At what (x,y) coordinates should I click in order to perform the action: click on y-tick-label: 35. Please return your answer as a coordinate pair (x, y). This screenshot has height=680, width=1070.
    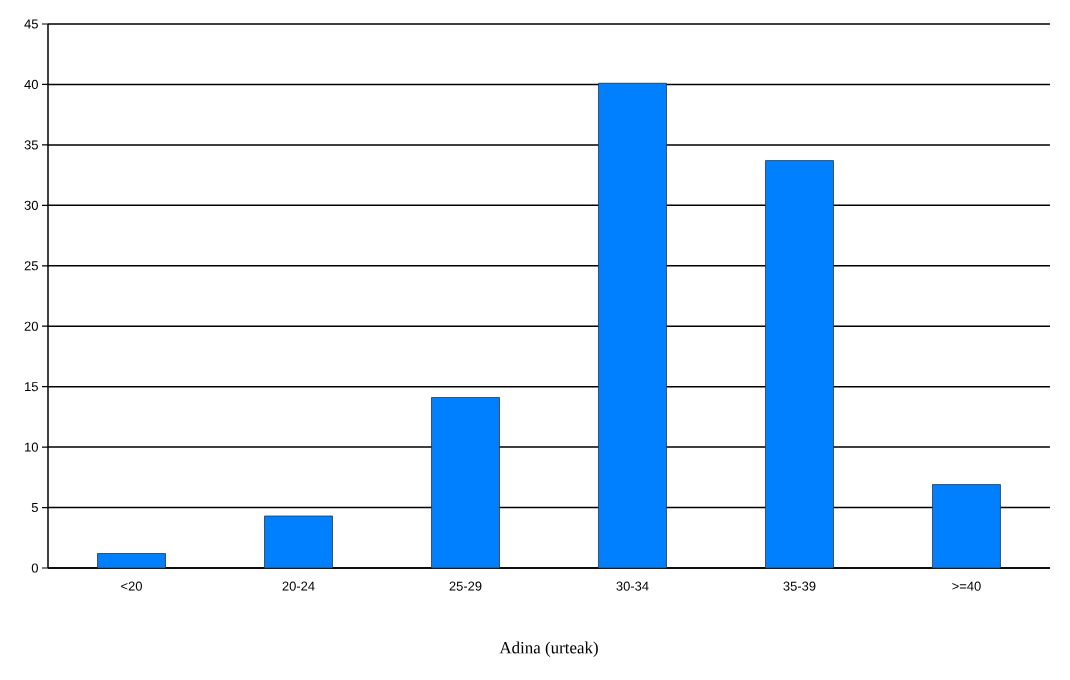
    Looking at the image, I should click on (31, 145).